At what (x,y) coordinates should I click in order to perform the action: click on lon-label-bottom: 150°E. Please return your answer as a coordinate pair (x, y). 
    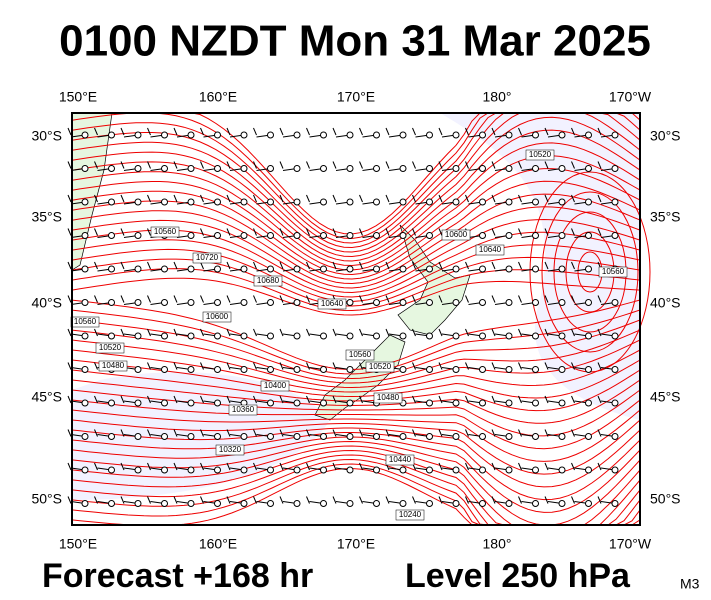
    Looking at the image, I should click on (78, 544).